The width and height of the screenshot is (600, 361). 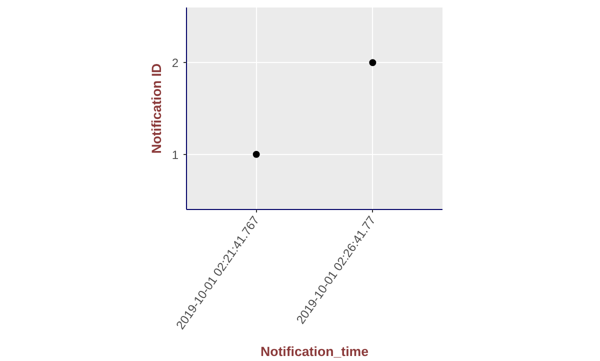 What do you see at coordinates (175, 155) in the screenshot?
I see `y-tick-label: 1` at bounding box center [175, 155].